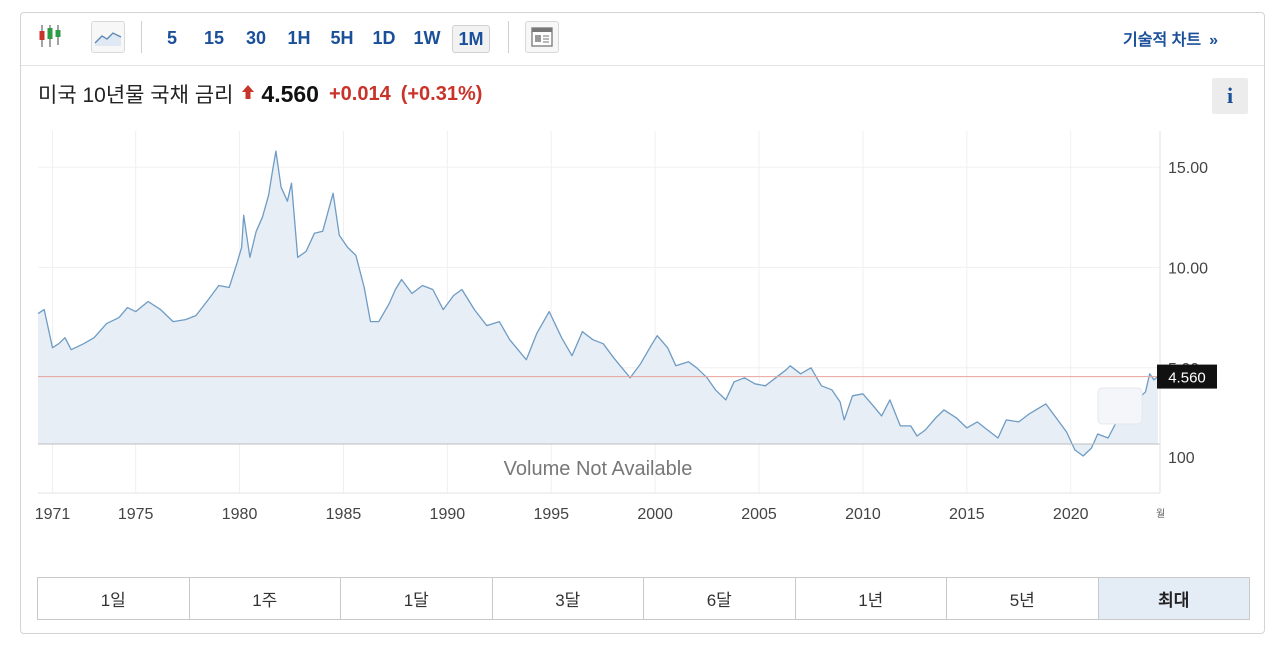  Describe the element at coordinates (471, 39) in the screenshot. I see `timeframe-1m: 1M` at that location.